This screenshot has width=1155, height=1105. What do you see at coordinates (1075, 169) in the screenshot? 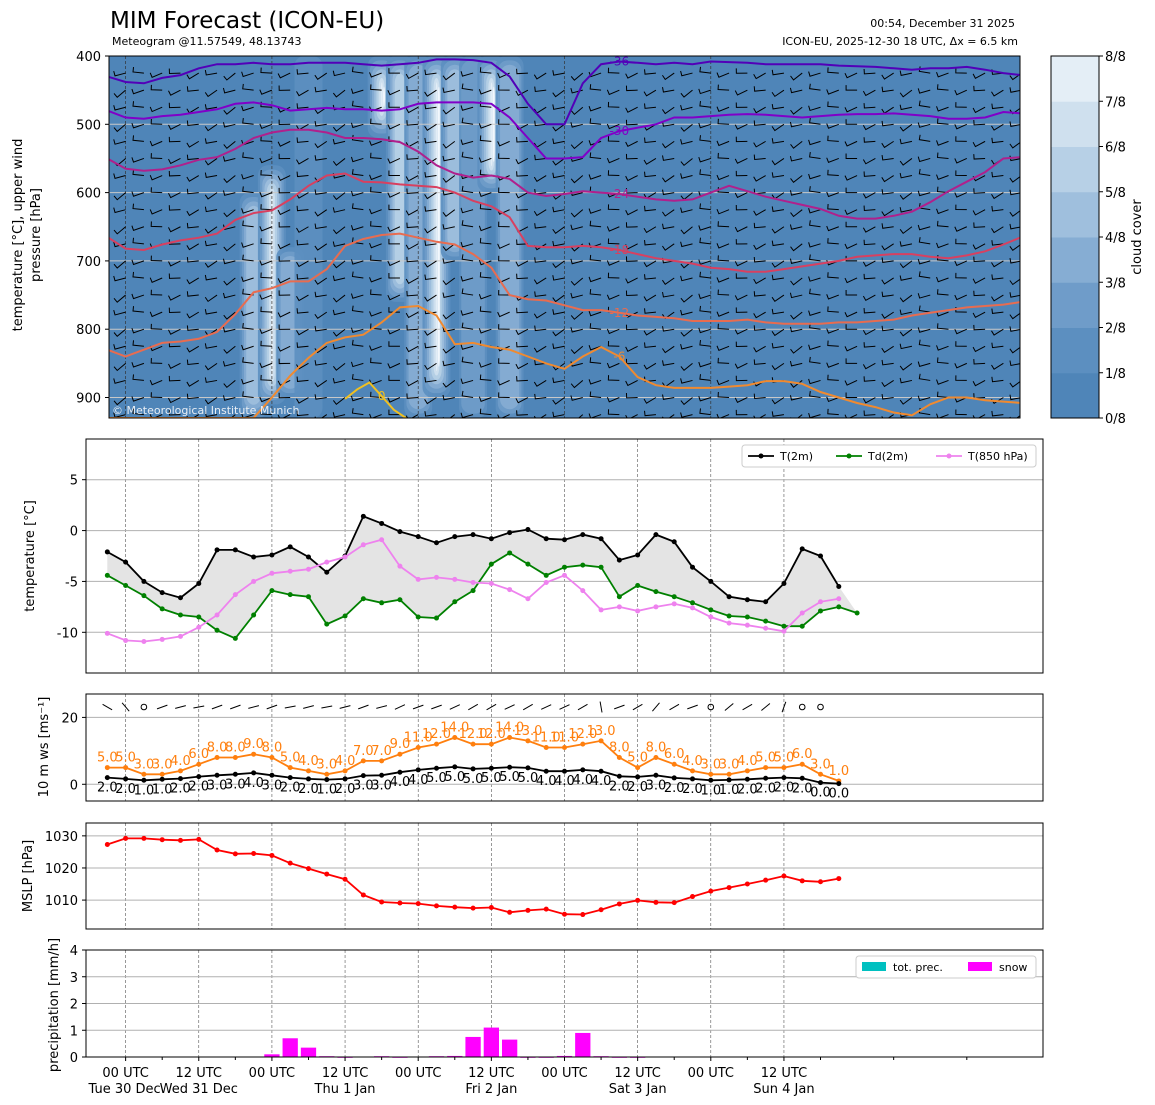
I see `colorbar-band` at bounding box center [1075, 169].